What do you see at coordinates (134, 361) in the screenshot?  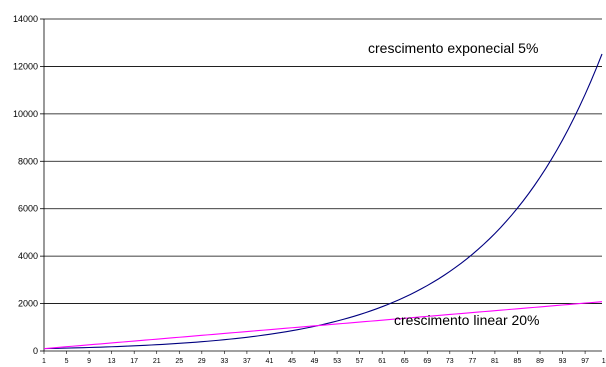 I see `x-tick-label: 17` at bounding box center [134, 361].